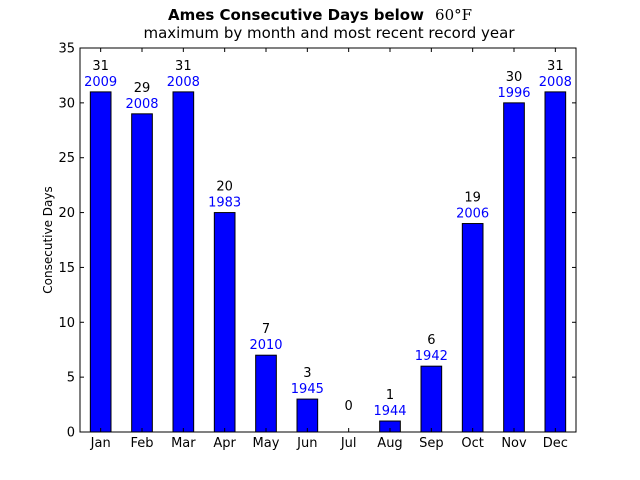 This screenshot has width=640, height=480. What do you see at coordinates (390, 395) in the screenshot?
I see `value-label-aug: 1` at bounding box center [390, 395].